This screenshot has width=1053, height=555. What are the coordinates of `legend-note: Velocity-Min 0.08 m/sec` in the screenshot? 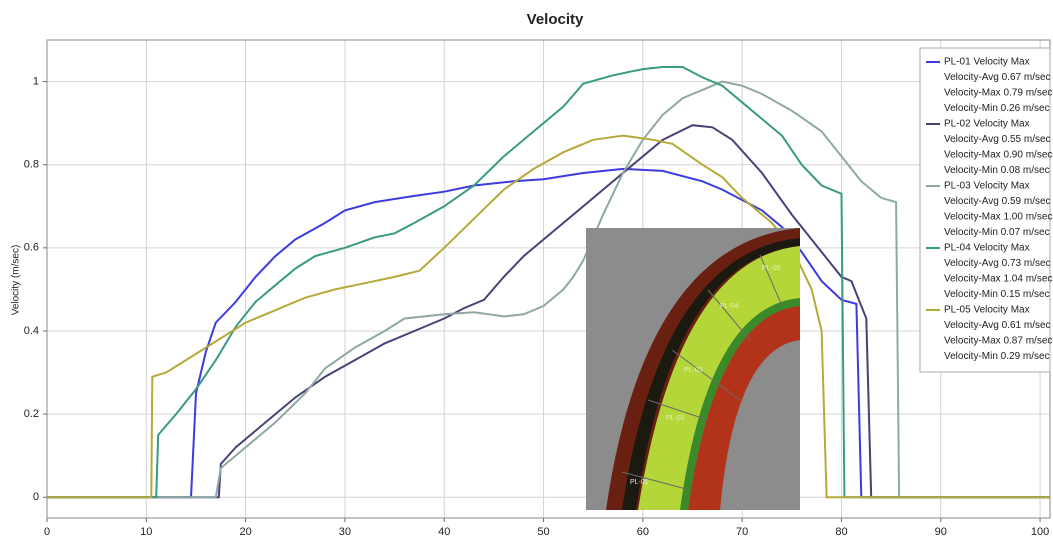 It's located at (997, 170).